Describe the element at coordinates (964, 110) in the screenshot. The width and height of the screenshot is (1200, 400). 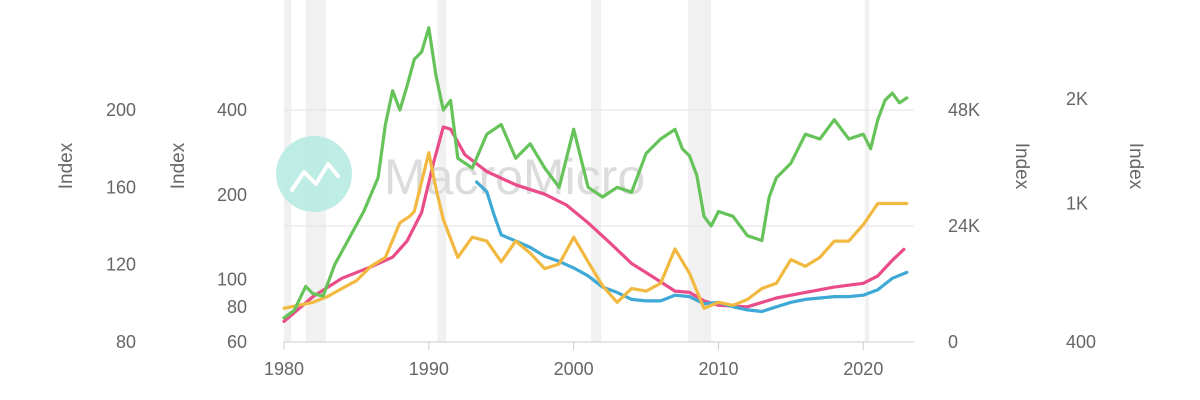
I see `y-tick-label-a3: 48K` at that location.